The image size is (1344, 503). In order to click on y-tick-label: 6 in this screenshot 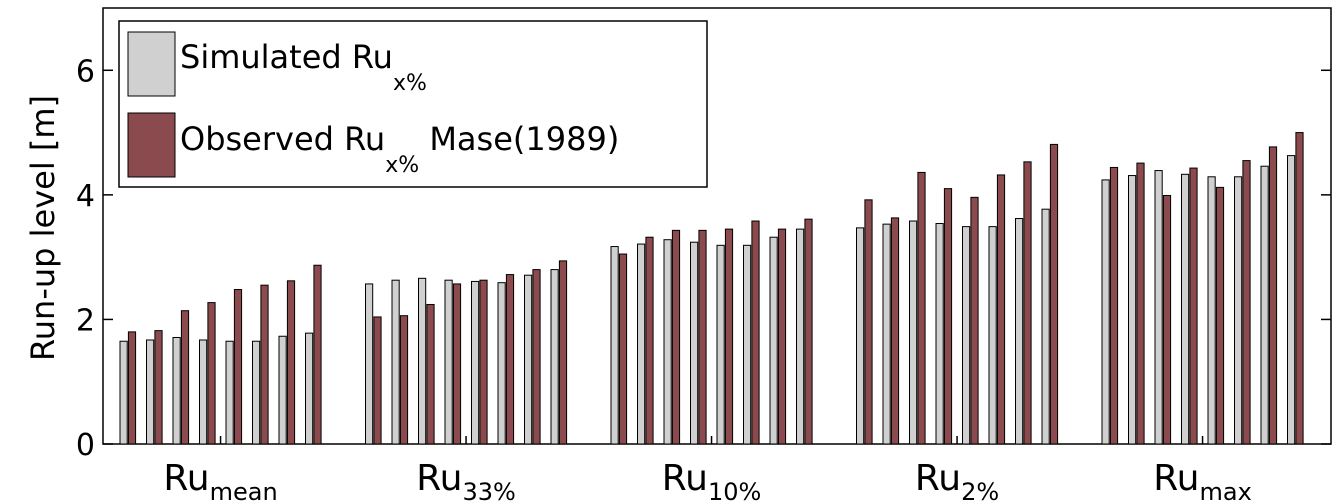, I will do `click(85, 71)`.